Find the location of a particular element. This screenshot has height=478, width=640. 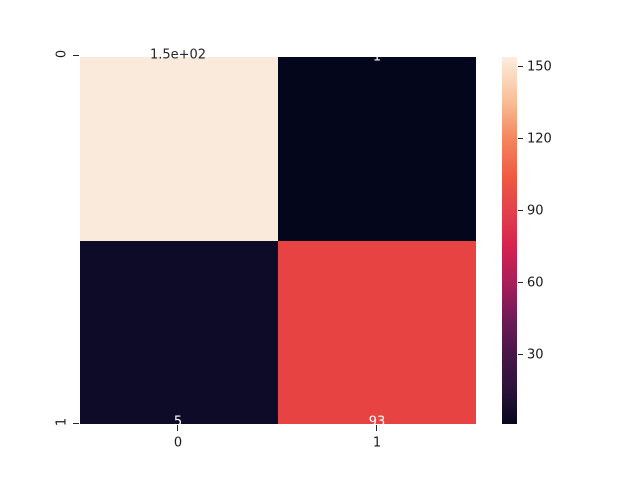

x-axis-tick-label-1: 1 is located at coordinates (377, 443).